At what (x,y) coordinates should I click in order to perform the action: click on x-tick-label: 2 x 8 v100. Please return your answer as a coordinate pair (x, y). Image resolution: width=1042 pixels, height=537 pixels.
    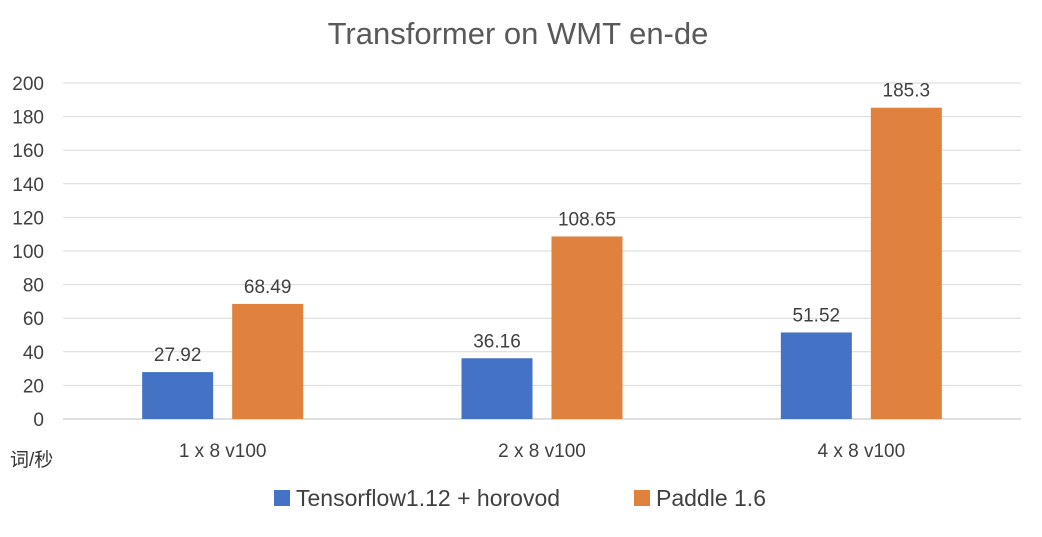
    Looking at the image, I should click on (542, 451).